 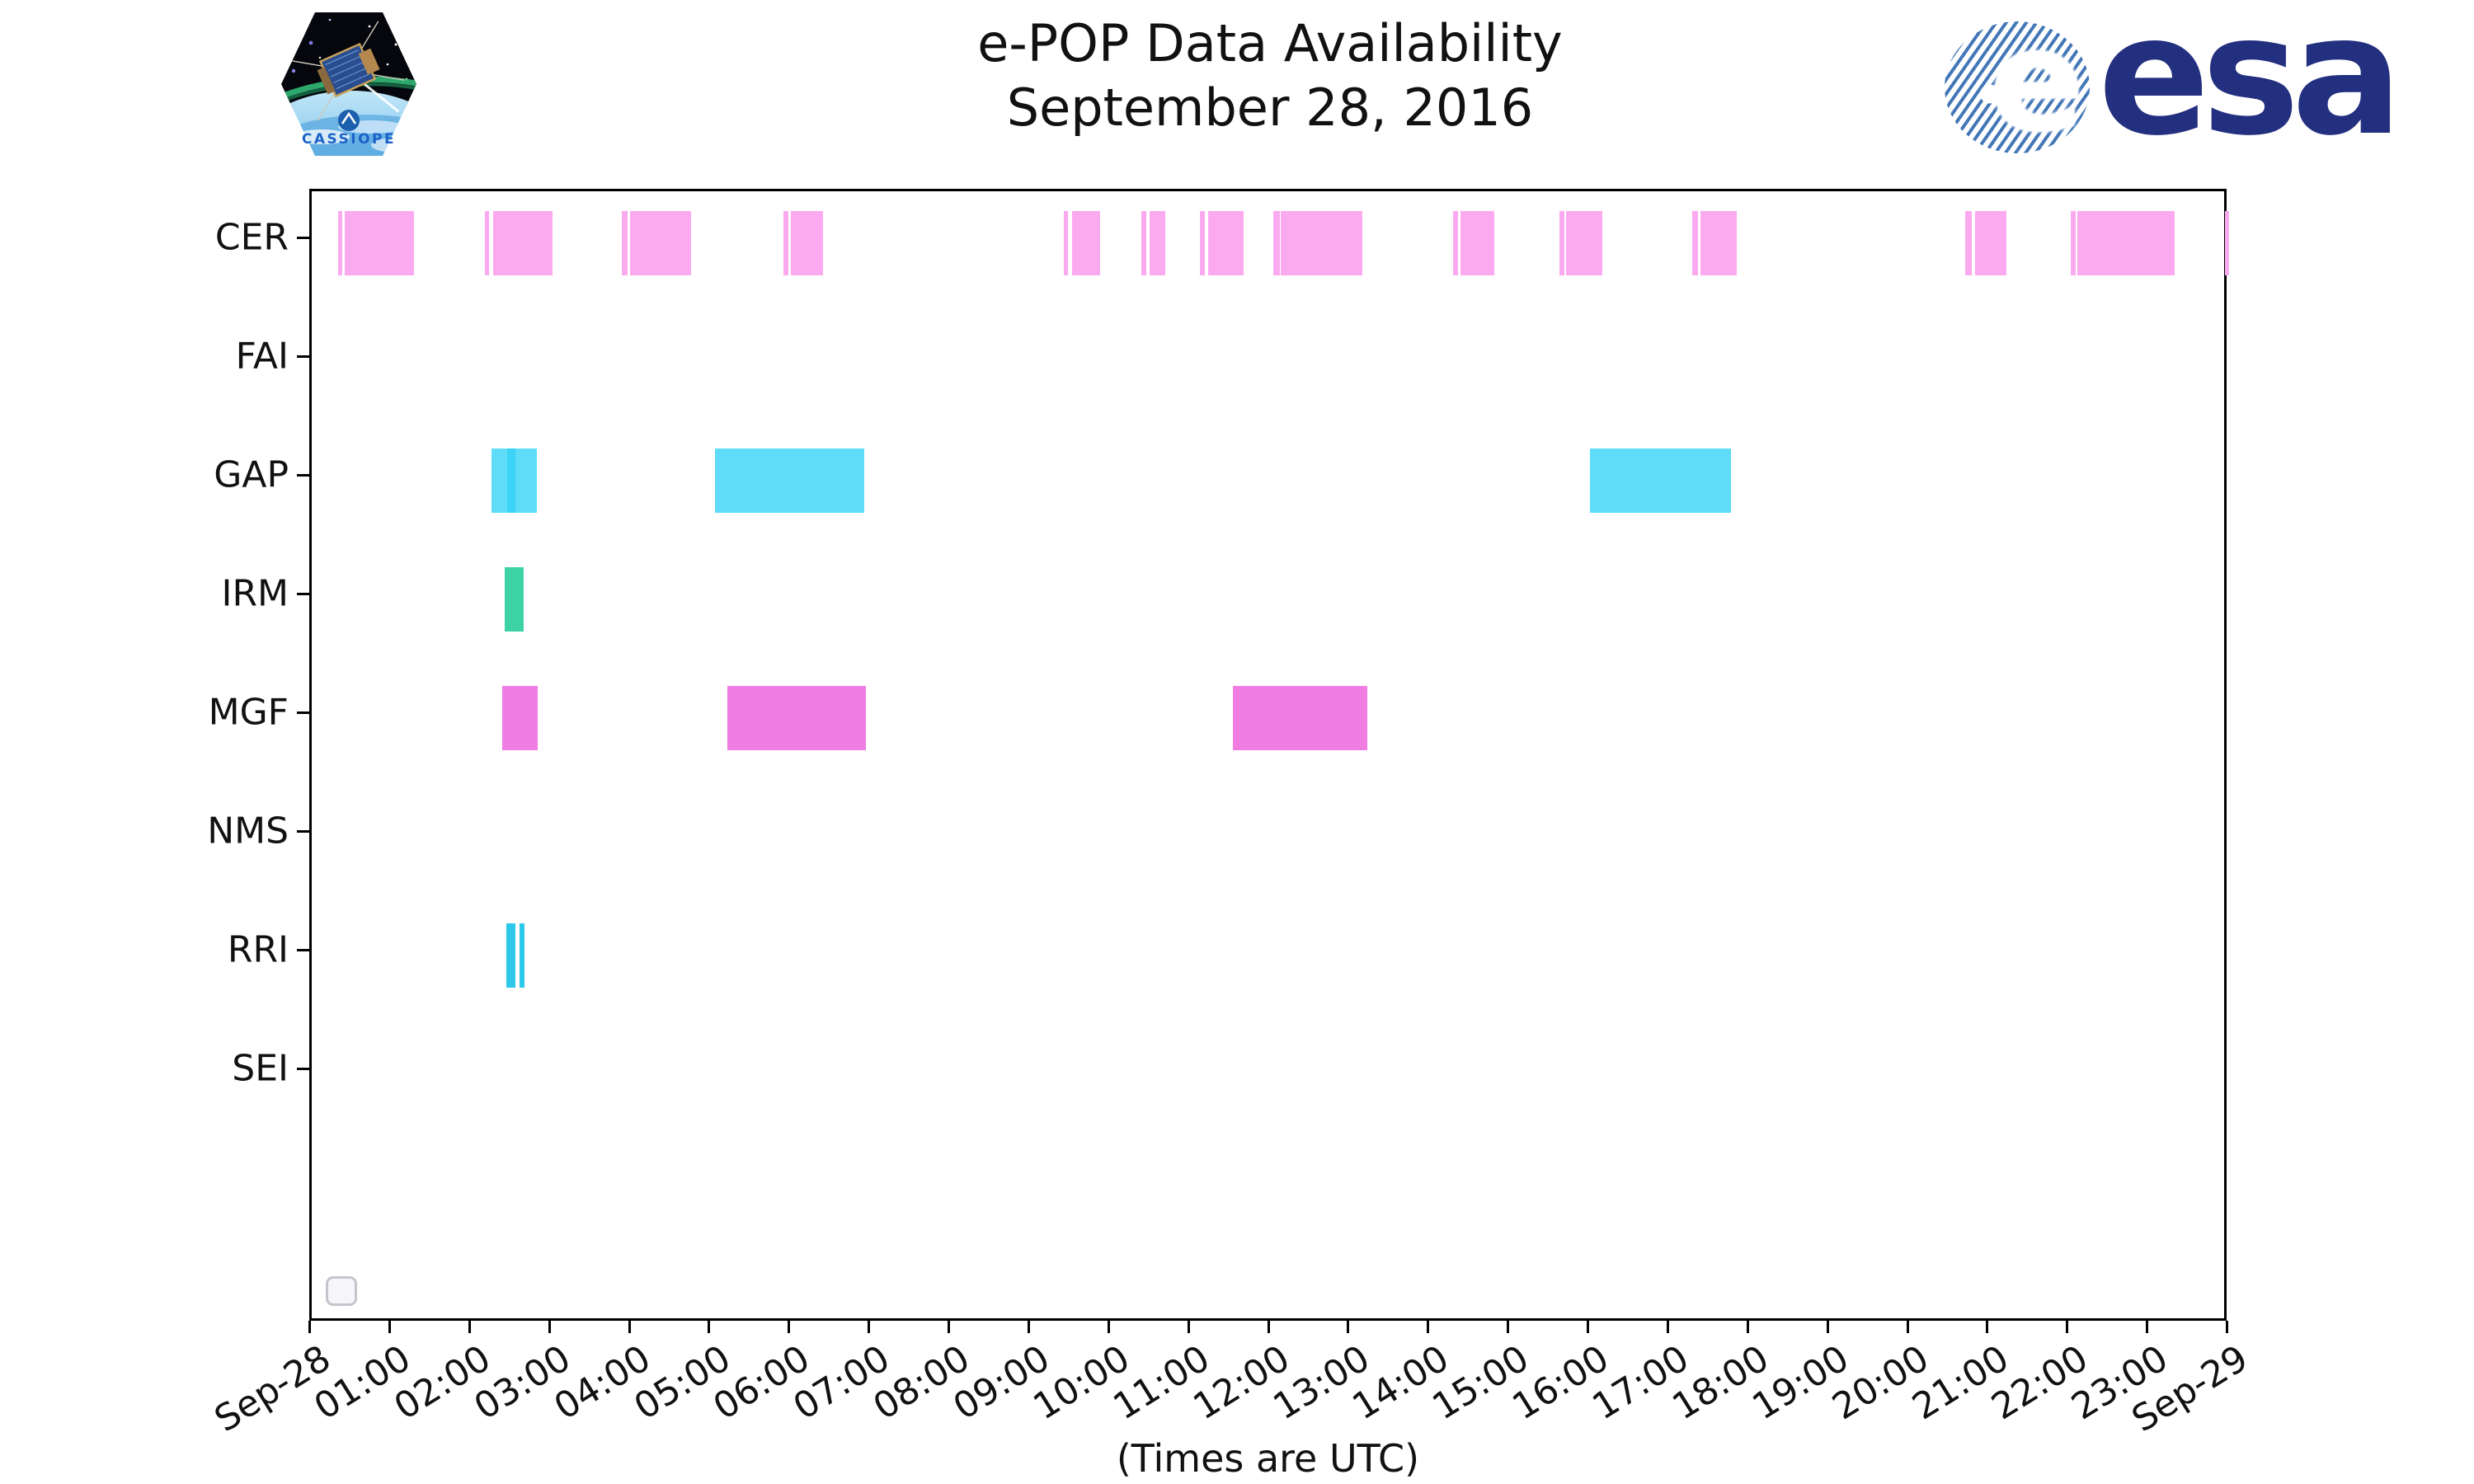 I want to click on cassiope-patch-art: CASSIOPE, so click(x=348, y=84).